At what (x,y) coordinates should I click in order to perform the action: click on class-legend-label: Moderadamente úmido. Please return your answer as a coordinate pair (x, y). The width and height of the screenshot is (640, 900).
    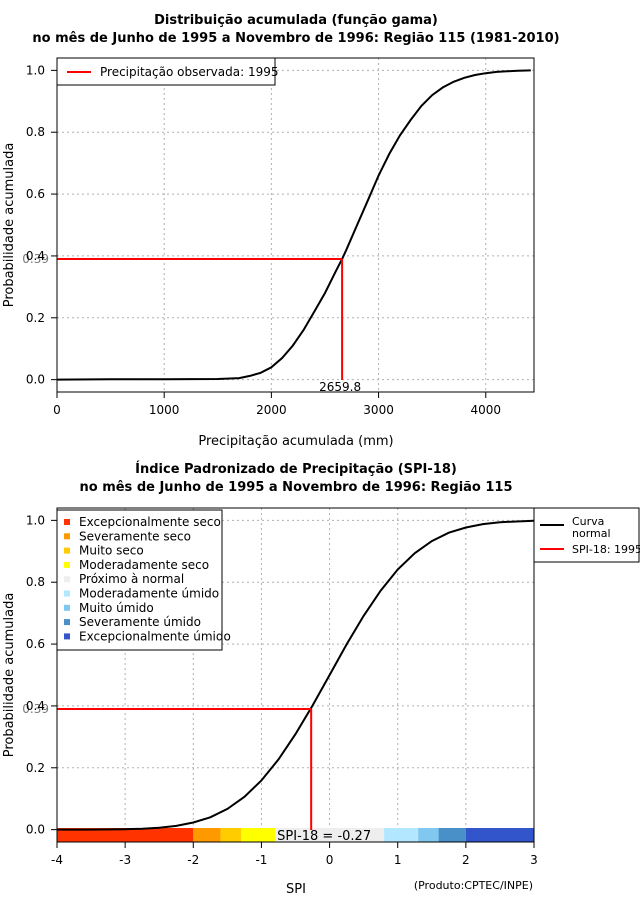
    Looking at the image, I should click on (149, 594).